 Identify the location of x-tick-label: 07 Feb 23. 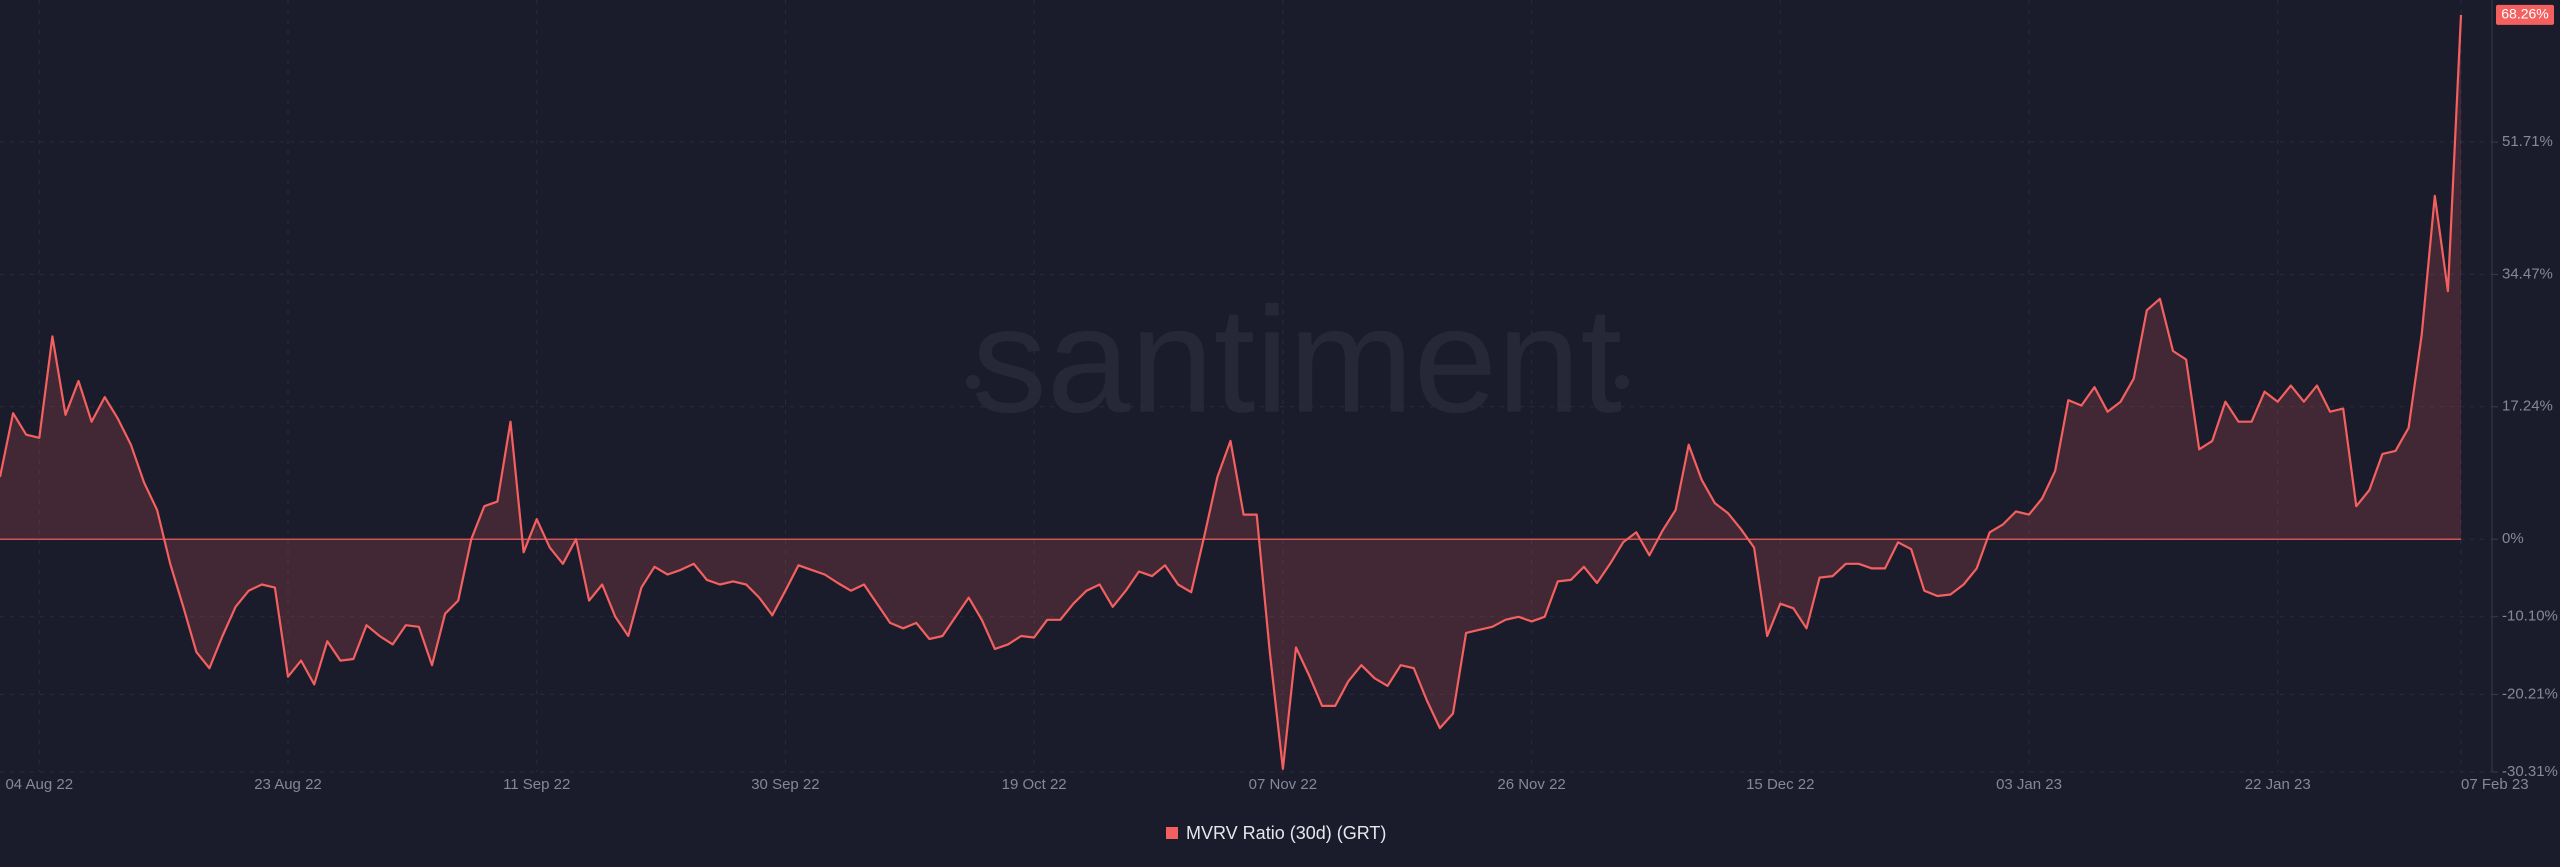
(2495, 784).